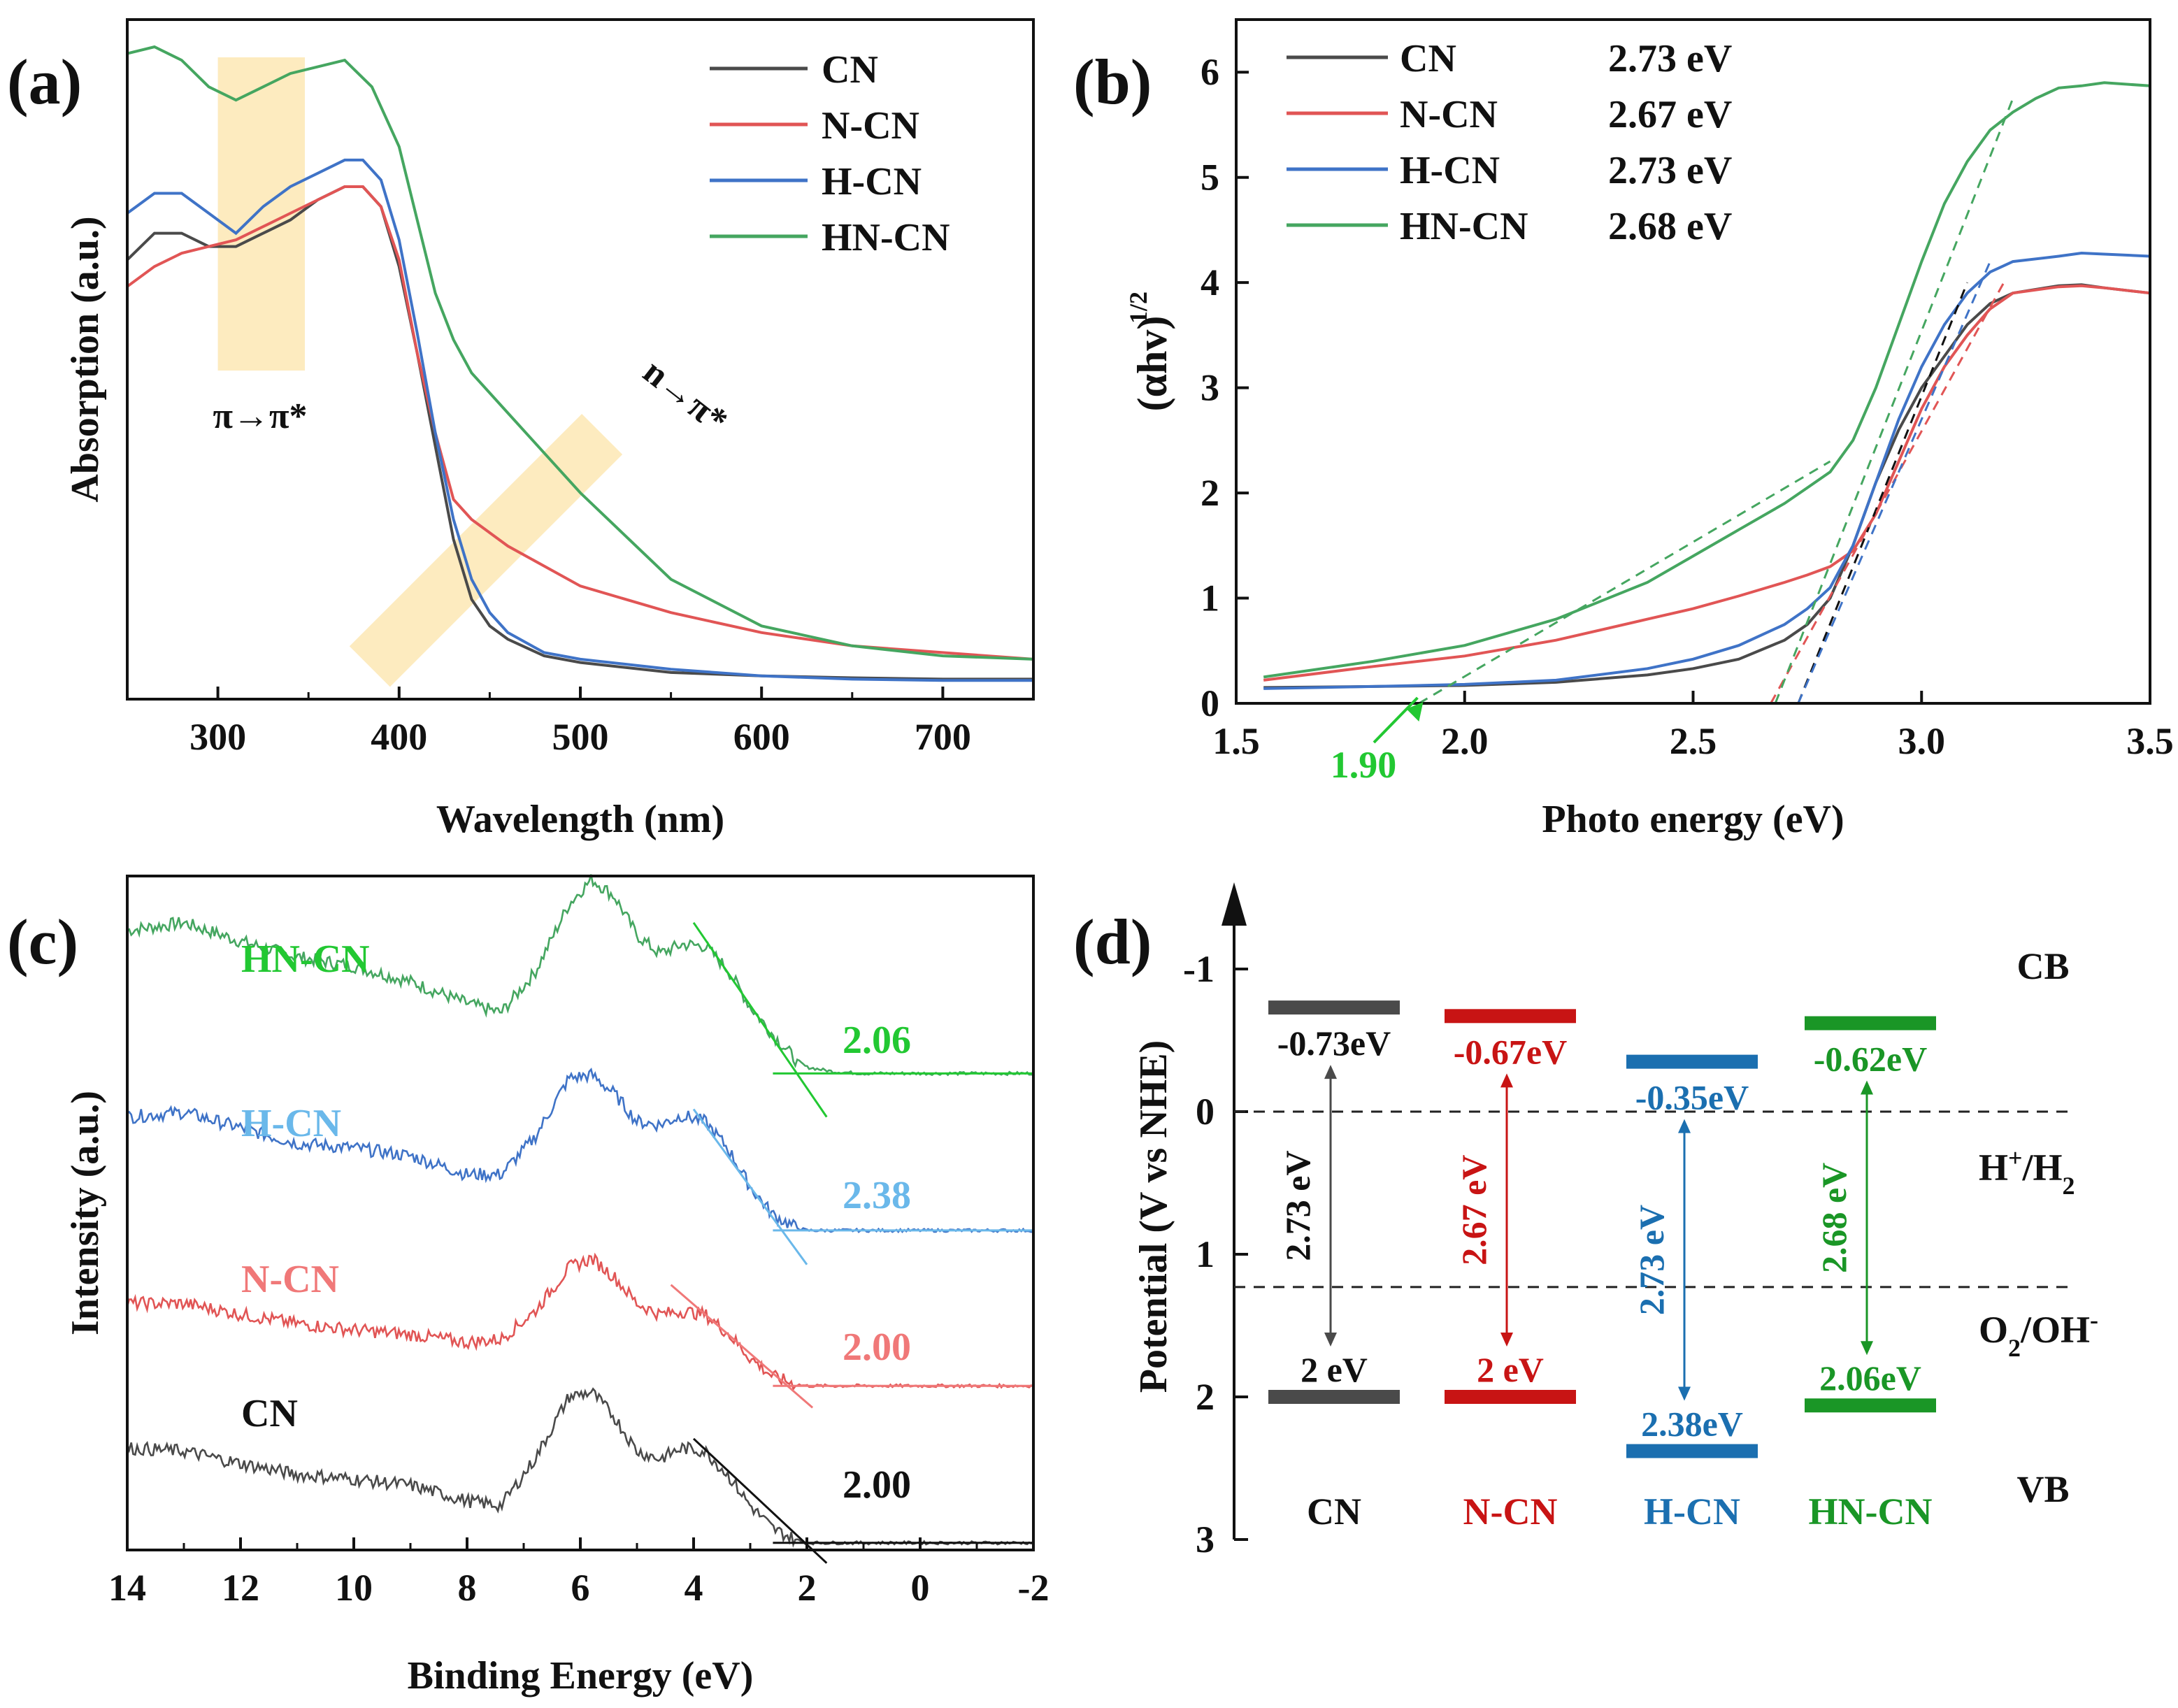 The height and width of the screenshot is (1708, 2178). I want to click on gap-value-N-CN: 2.67 eV, so click(1474, 1210).